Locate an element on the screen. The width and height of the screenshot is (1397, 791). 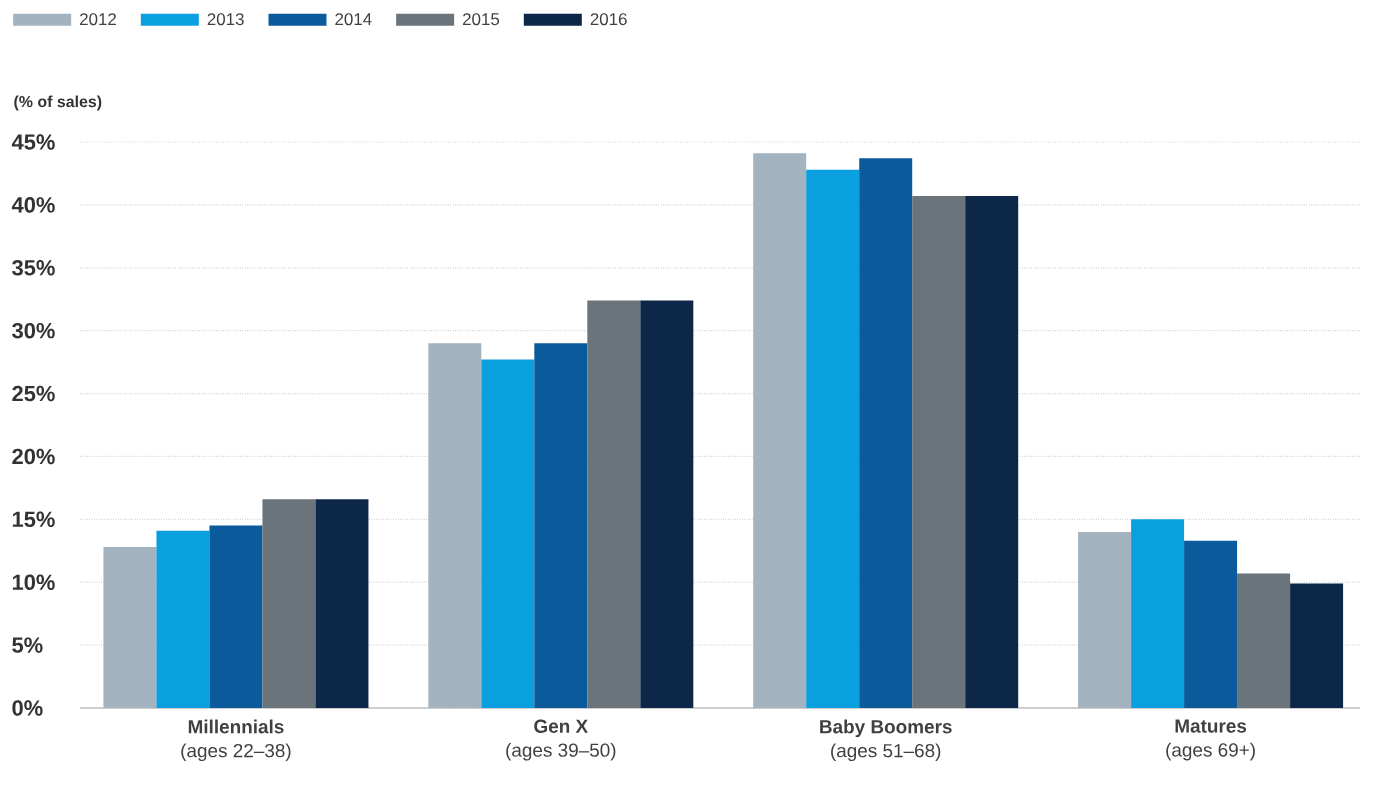
legend-label: 2015 is located at coordinates (481, 19).